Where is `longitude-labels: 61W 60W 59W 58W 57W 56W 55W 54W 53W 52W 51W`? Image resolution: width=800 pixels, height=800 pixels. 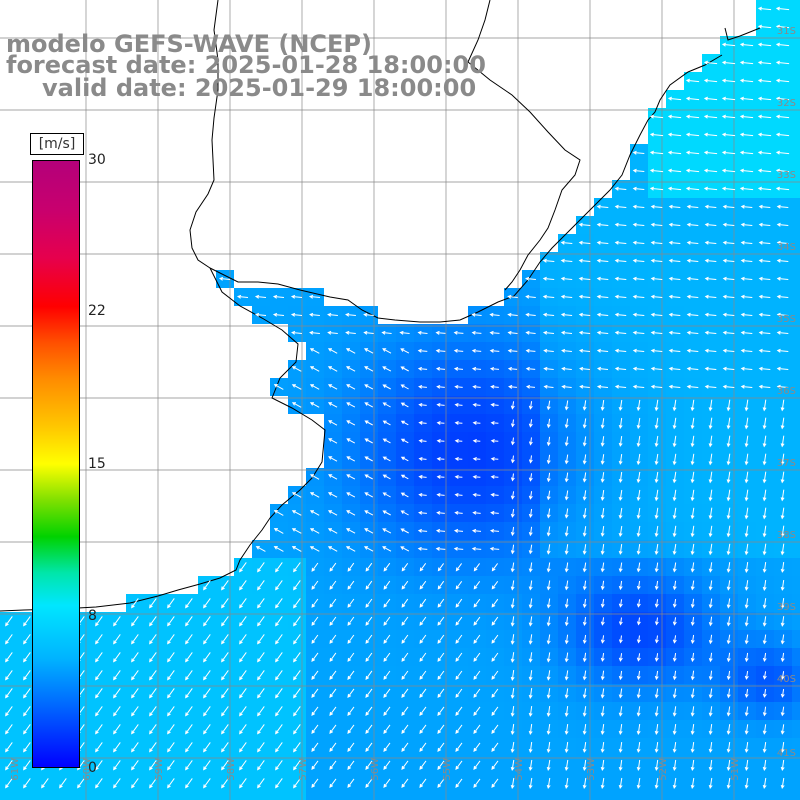
longitude-labels: 61W 60W 59W 58W 57W 56W 55W 54W 53W 52W 51W is located at coordinates (375, 769).